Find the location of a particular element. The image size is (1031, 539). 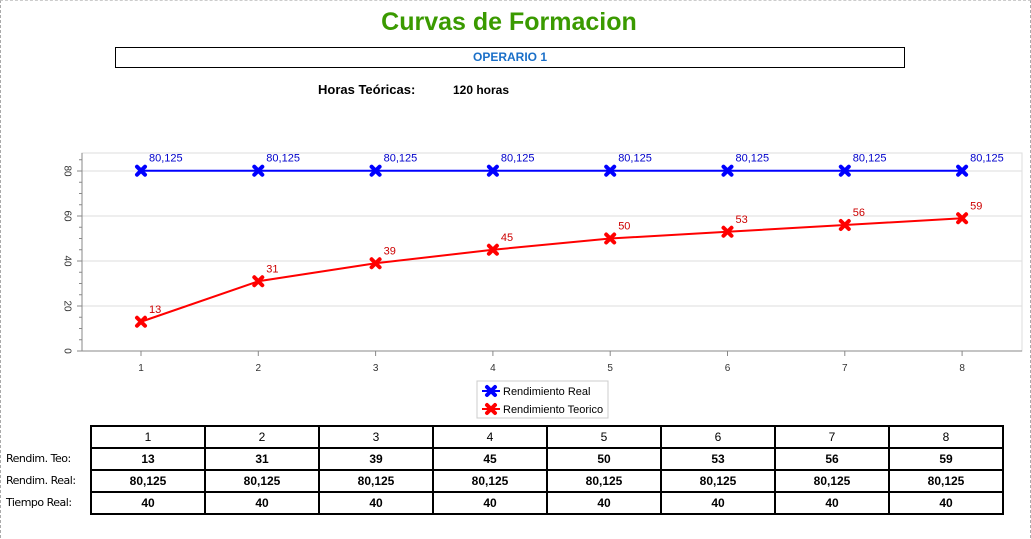

x-tick-label: 1 is located at coordinates (141, 368).